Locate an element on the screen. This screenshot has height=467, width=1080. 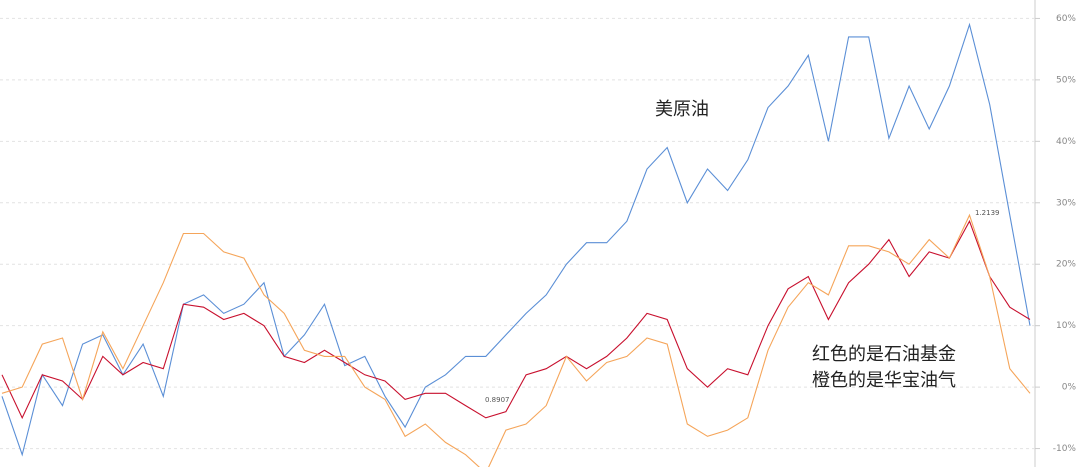
y-tick-label: 30% is located at coordinates (1066, 203).